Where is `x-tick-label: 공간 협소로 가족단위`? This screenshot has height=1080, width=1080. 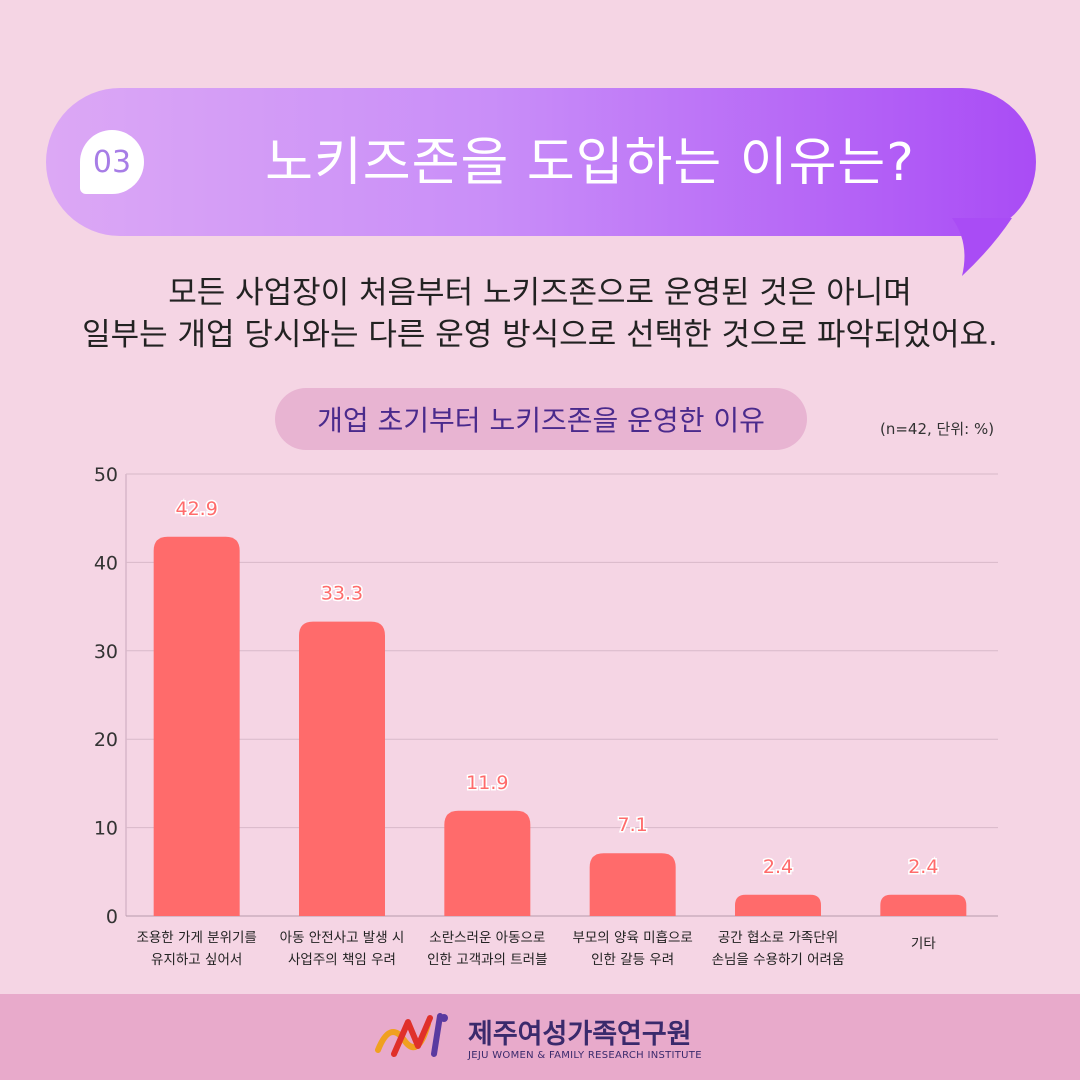
x-tick-label: 공간 협소로 가족단위 is located at coordinates (778, 938).